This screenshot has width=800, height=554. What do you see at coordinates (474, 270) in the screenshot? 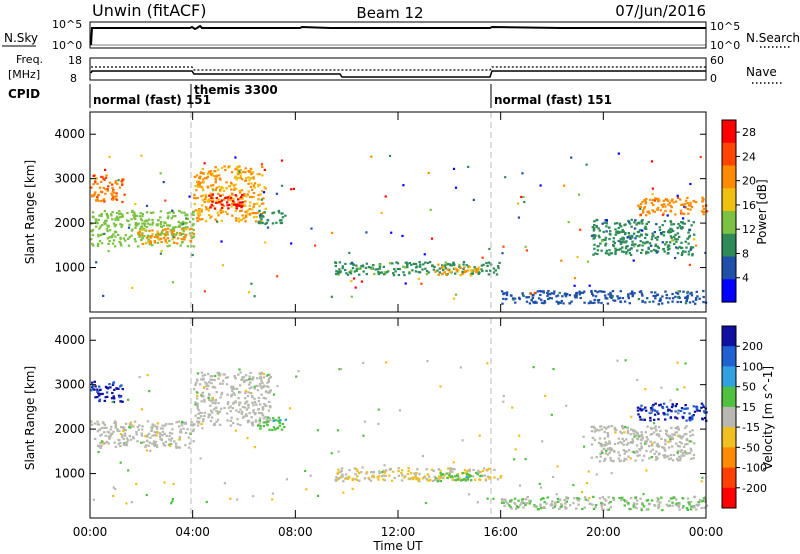
I see `power-cell-r7` at bounding box center [474, 270].